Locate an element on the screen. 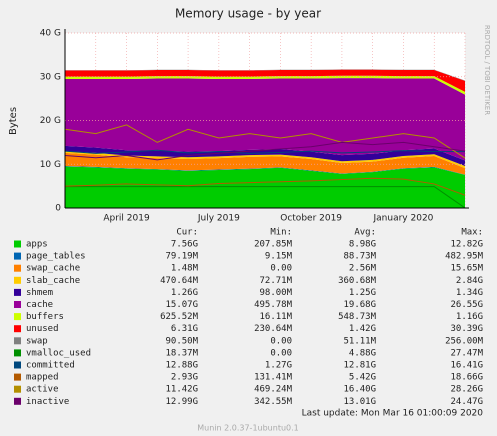 The height and width of the screenshot is (436, 497). stat-value: 16.41G is located at coordinates (466, 366).